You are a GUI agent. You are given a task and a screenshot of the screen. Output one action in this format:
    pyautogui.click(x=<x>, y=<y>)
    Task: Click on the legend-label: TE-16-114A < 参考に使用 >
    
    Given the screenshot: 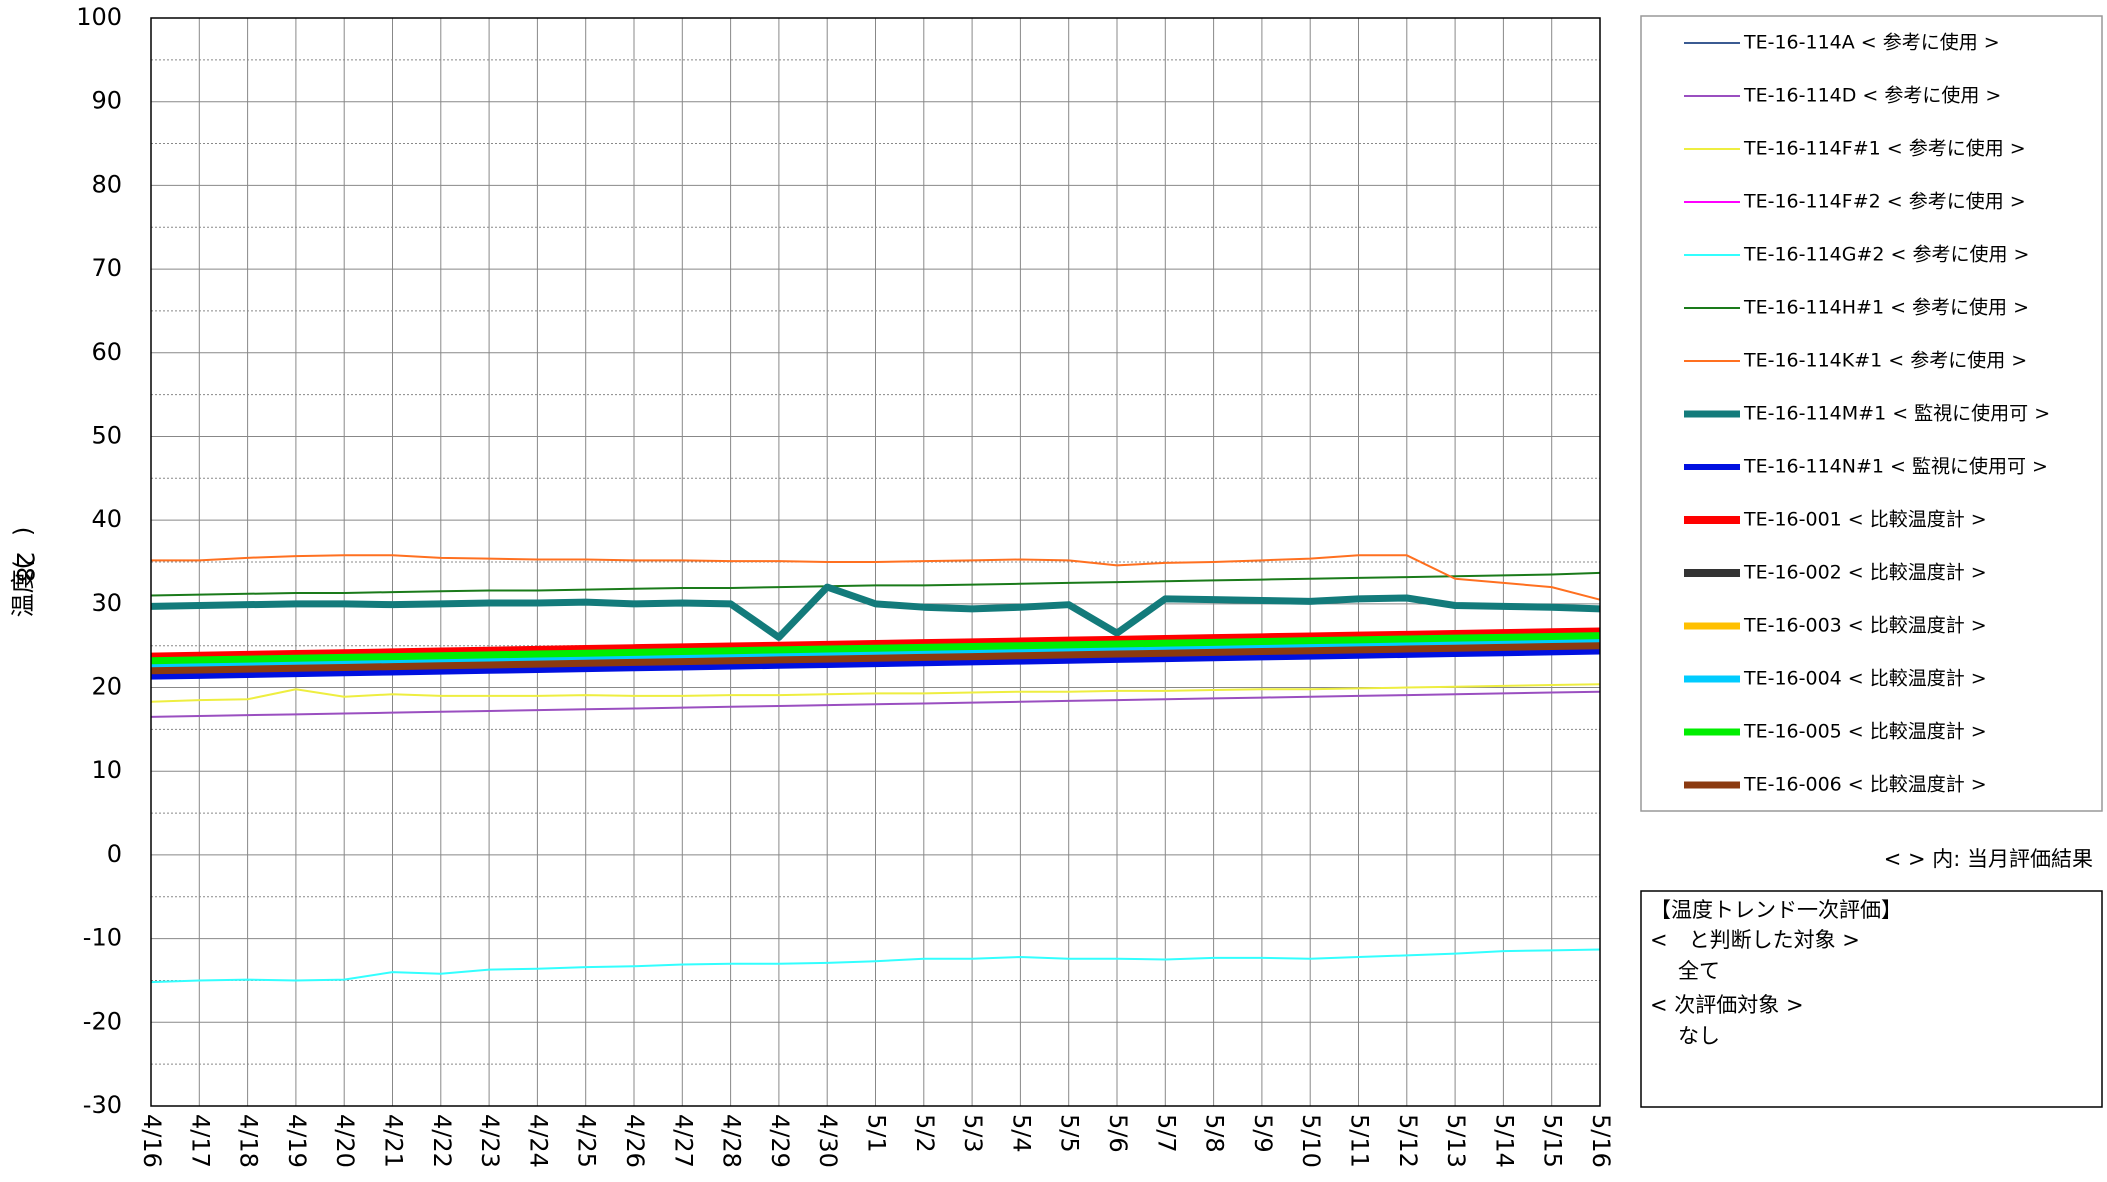 What is the action you would take?
    pyautogui.click(x=1871, y=43)
    